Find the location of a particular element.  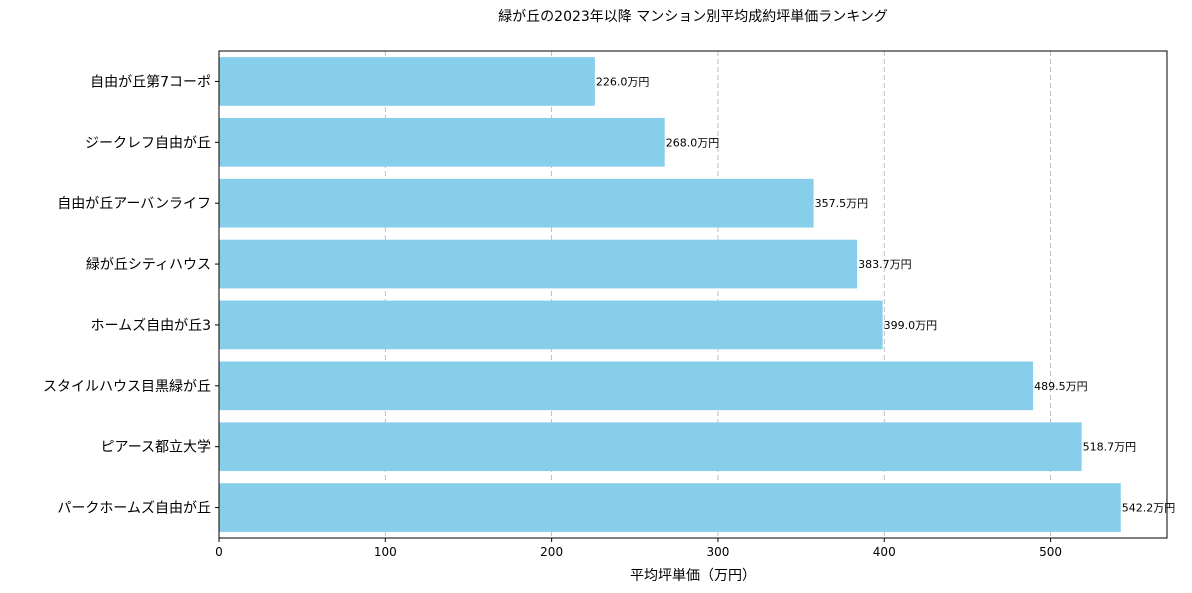

data-label: 357.5万円 is located at coordinates (842, 203).